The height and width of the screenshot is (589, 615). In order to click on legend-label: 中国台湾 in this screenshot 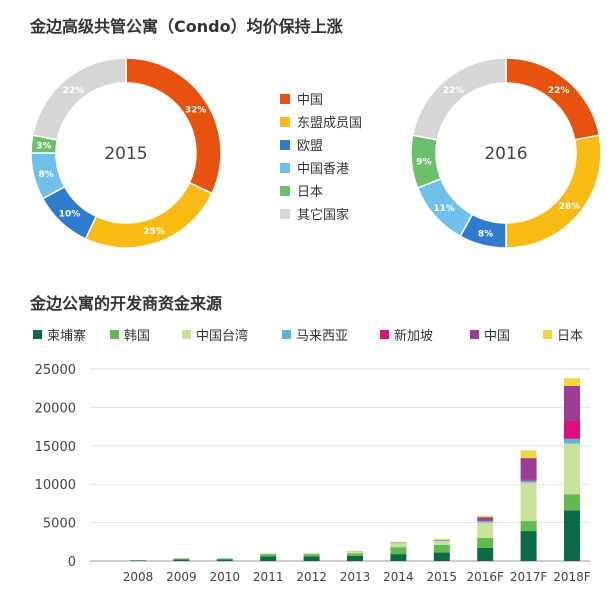, I will do `click(222, 336)`.